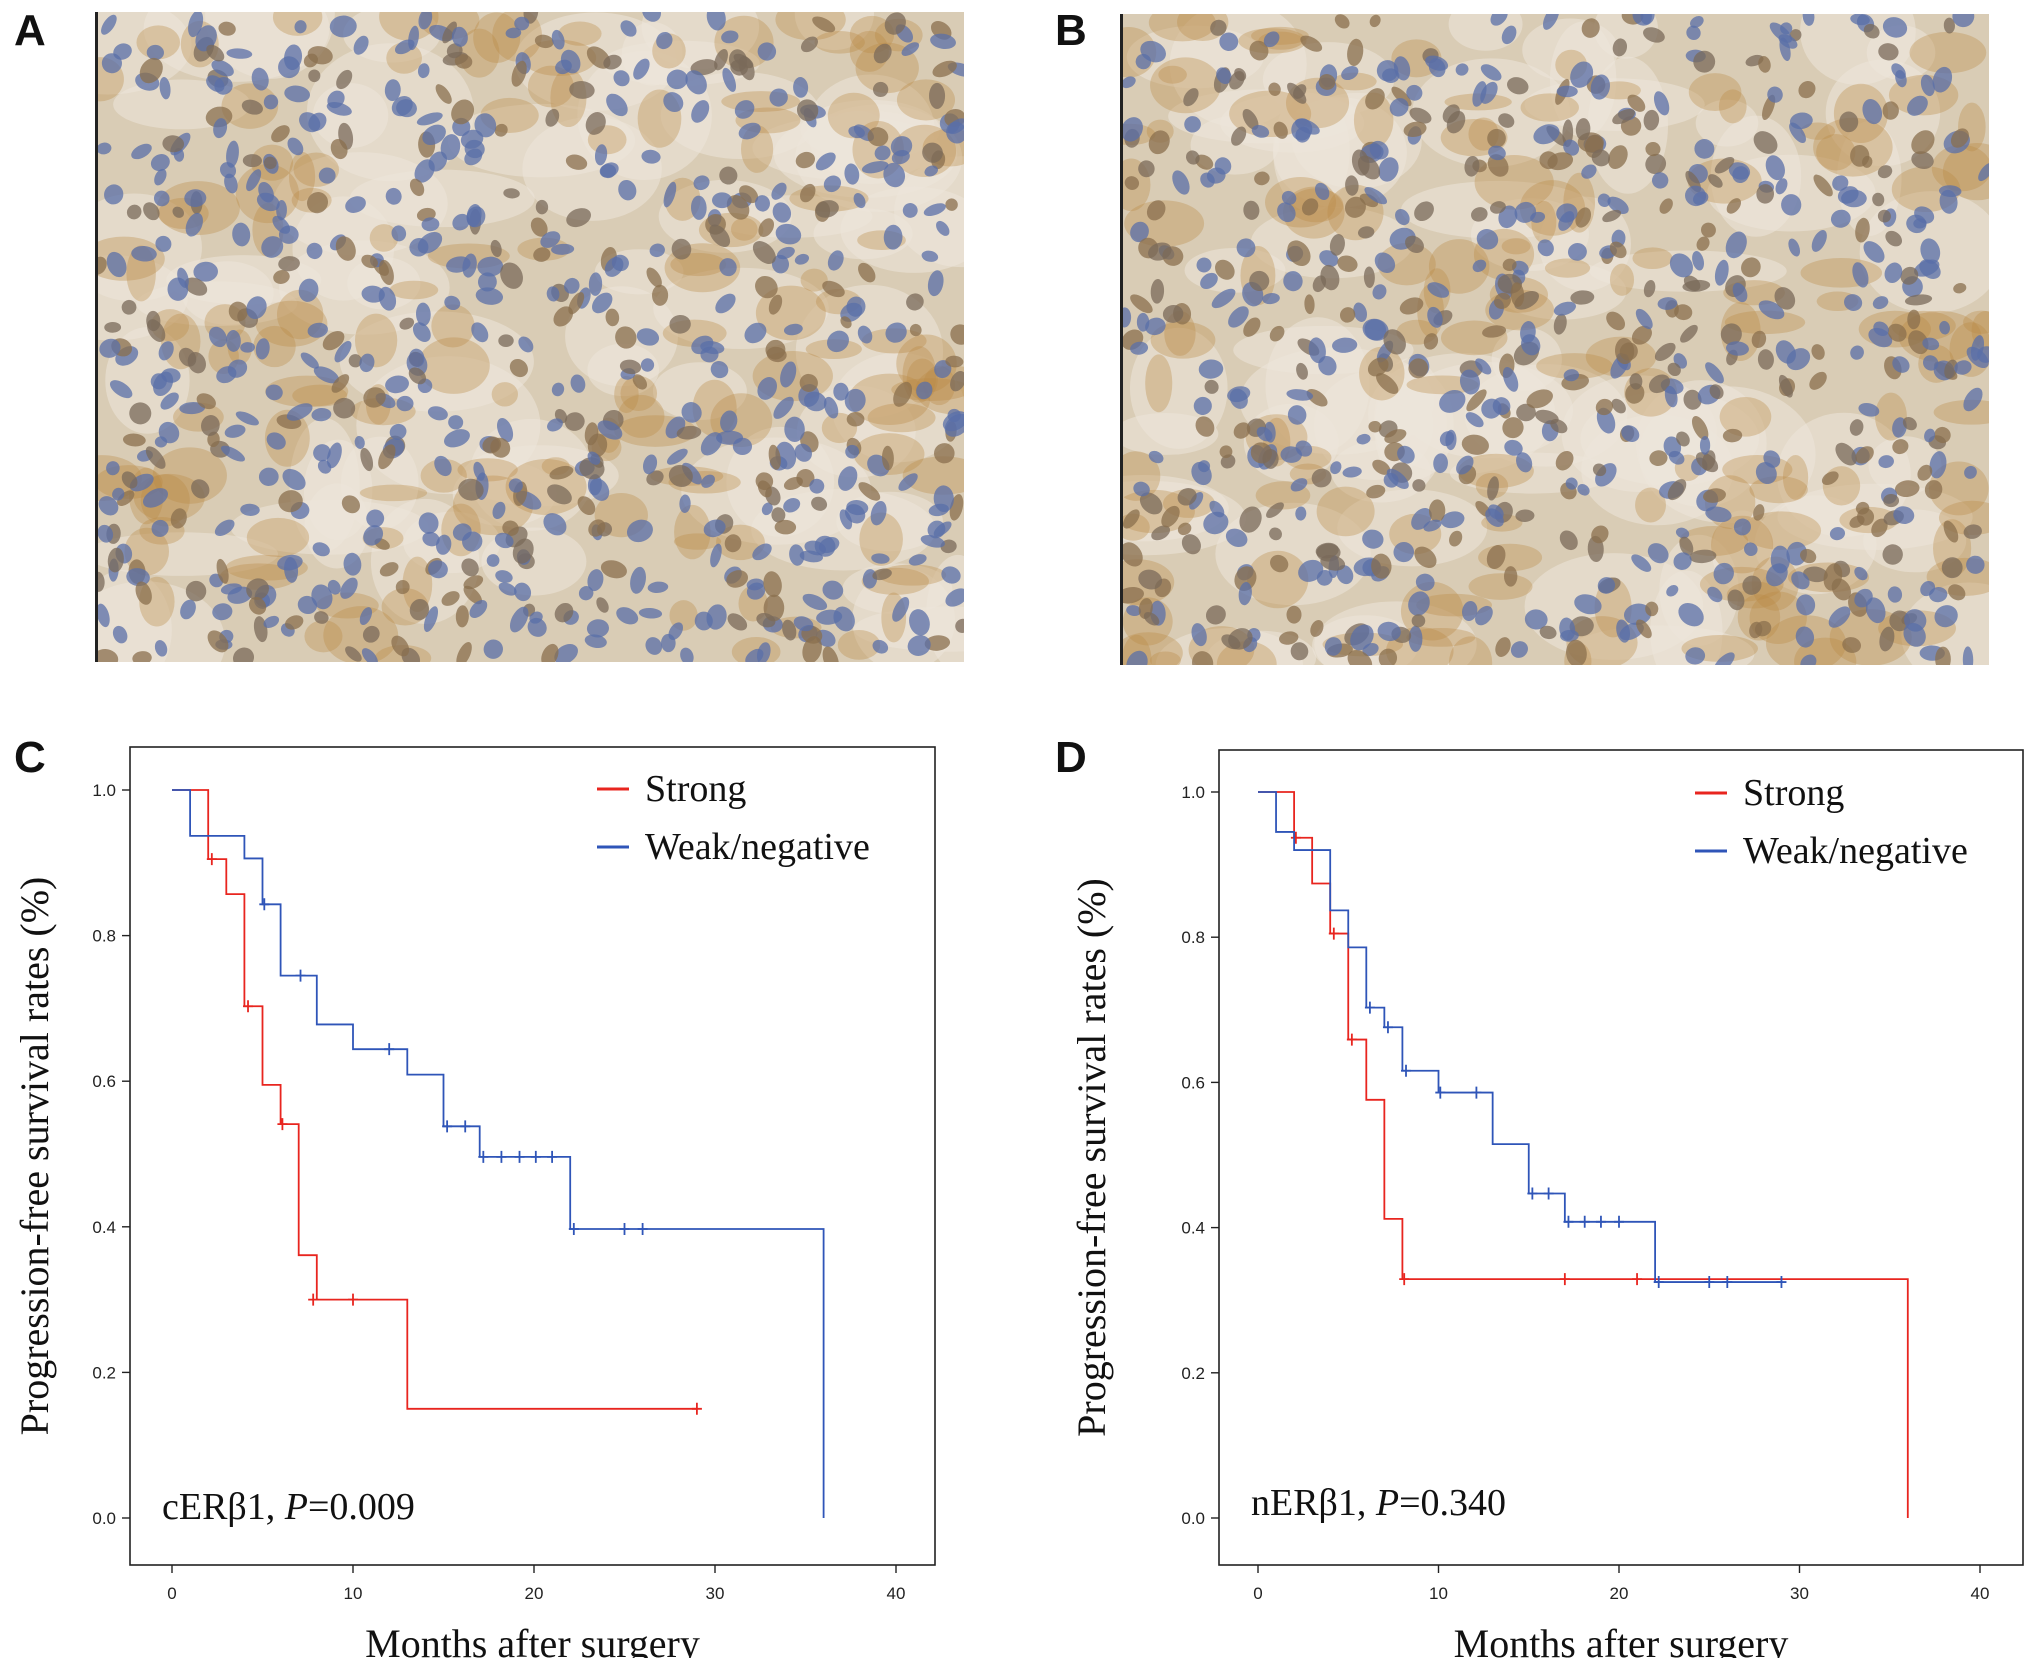  I want to click on p-value-annotation: nERβ1, P=0.340, so click(1378, 1503).